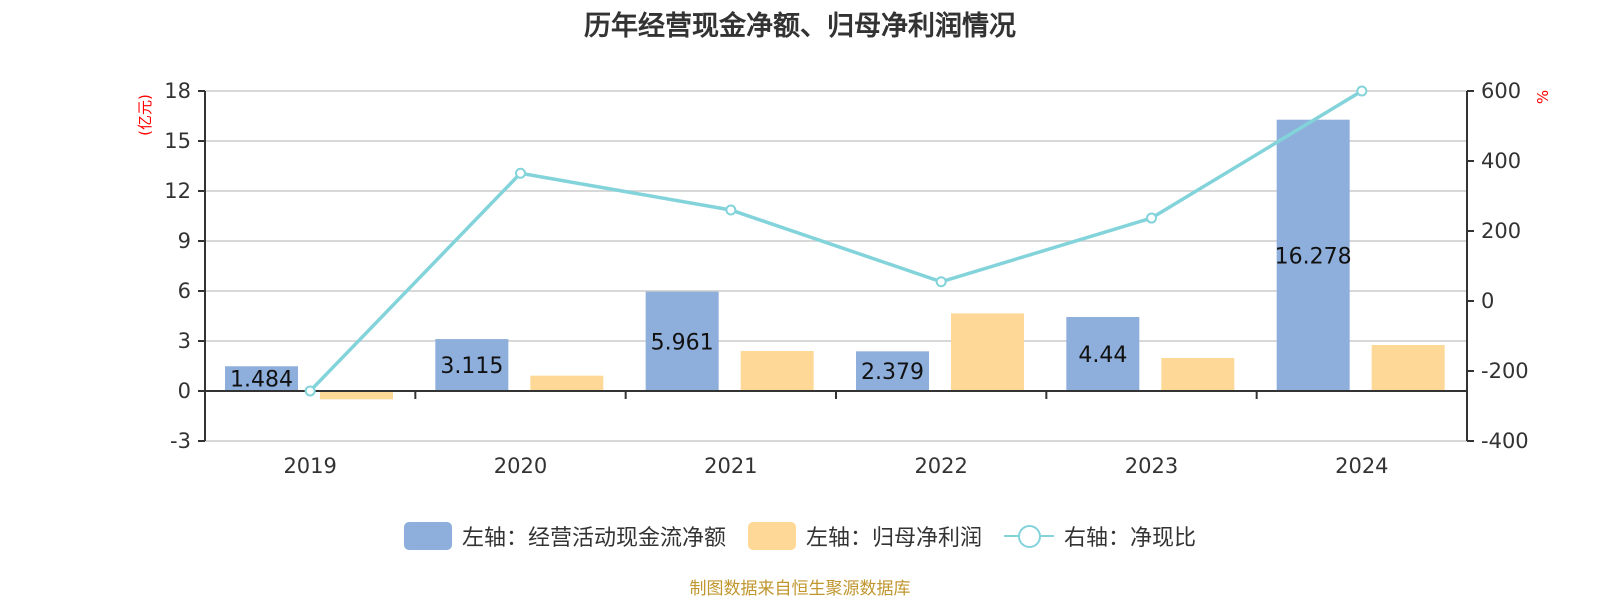  What do you see at coordinates (1029, 536) in the screenshot?
I see `legend-line-marker-icon` at bounding box center [1029, 536].